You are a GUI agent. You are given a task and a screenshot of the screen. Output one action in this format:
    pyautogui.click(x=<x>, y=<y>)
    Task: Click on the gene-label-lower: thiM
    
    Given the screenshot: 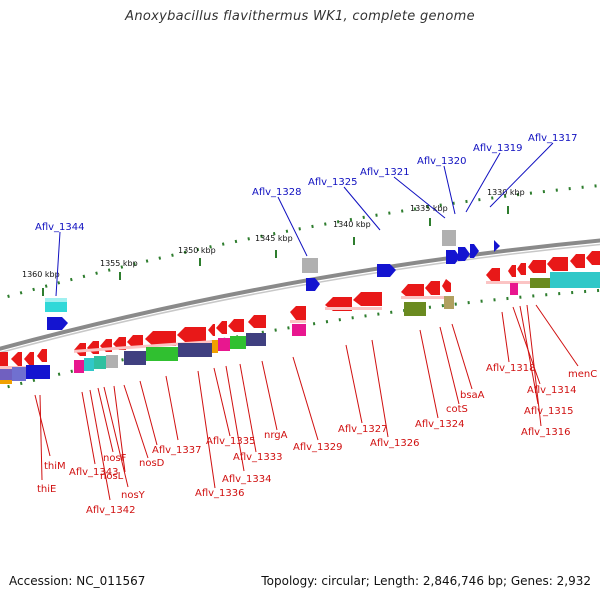 What is the action you would take?
    pyautogui.click(x=55, y=466)
    